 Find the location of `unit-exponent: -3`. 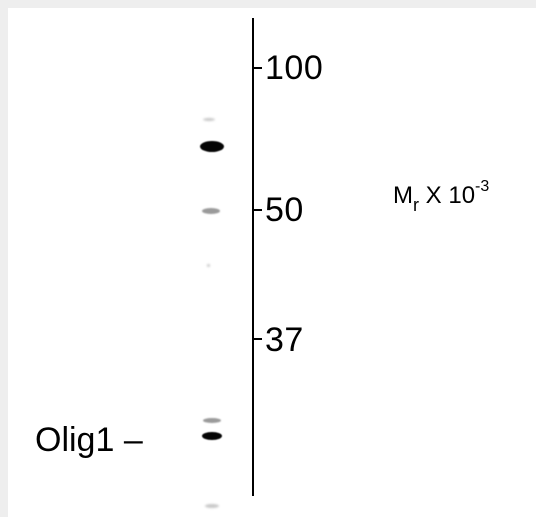

unit-exponent: -3 is located at coordinates (482, 186).